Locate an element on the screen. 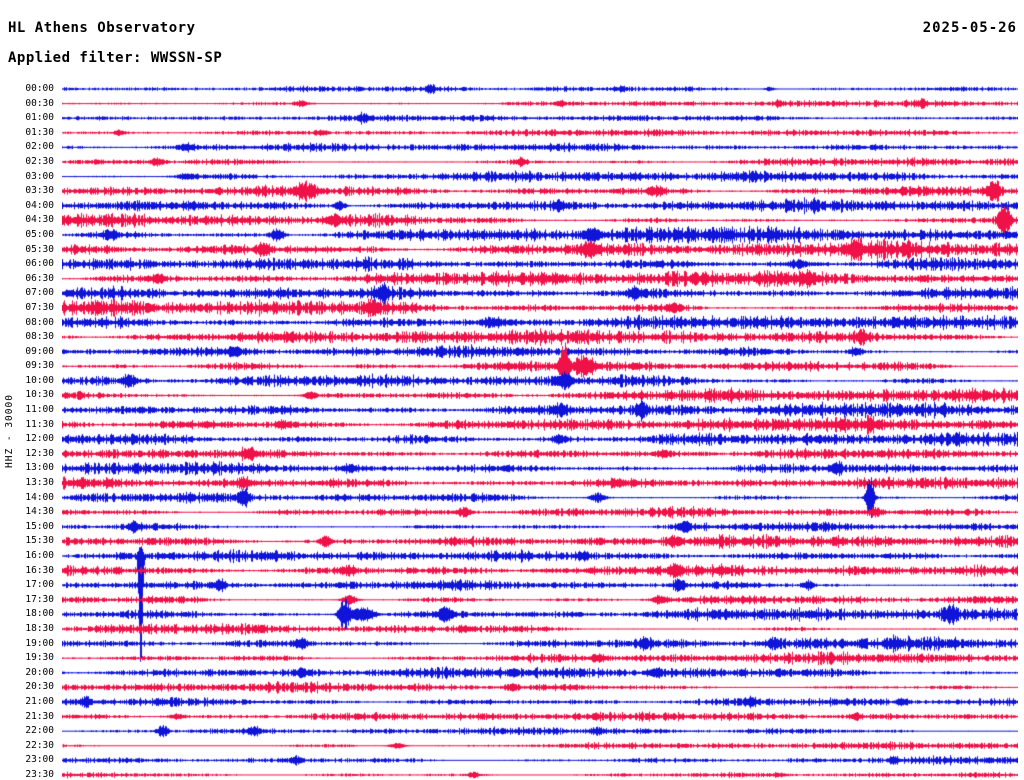  time-label: 05:00 is located at coordinates (39, 234).